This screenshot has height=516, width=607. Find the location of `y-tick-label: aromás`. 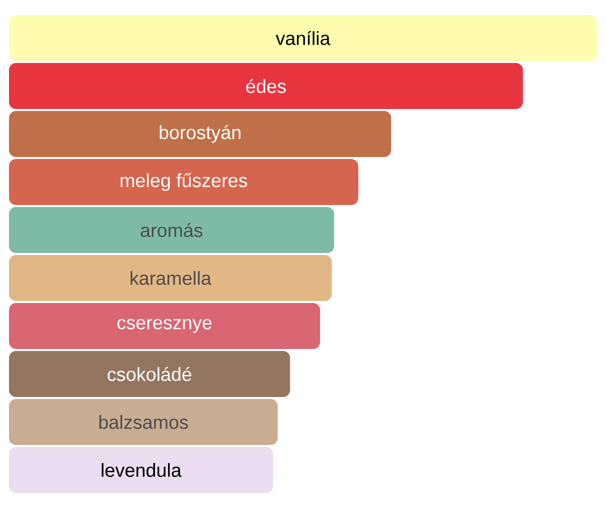

y-tick-label: aromás is located at coordinates (171, 230).